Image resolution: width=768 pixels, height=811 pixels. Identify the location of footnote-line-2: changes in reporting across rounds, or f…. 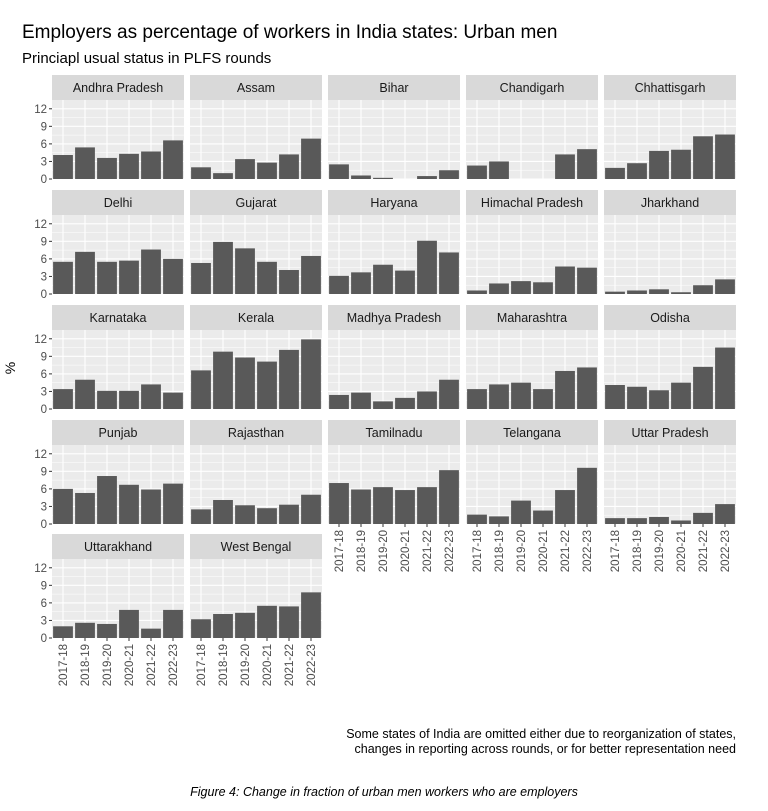
(545, 749).